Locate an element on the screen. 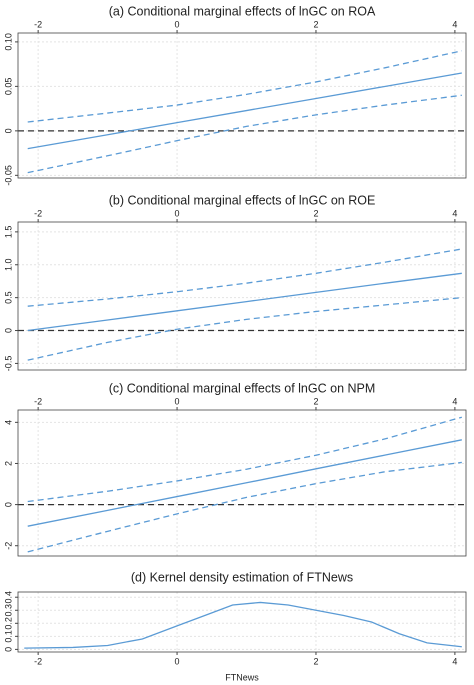  y-tick-label: 4 is located at coordinates (8, 422).